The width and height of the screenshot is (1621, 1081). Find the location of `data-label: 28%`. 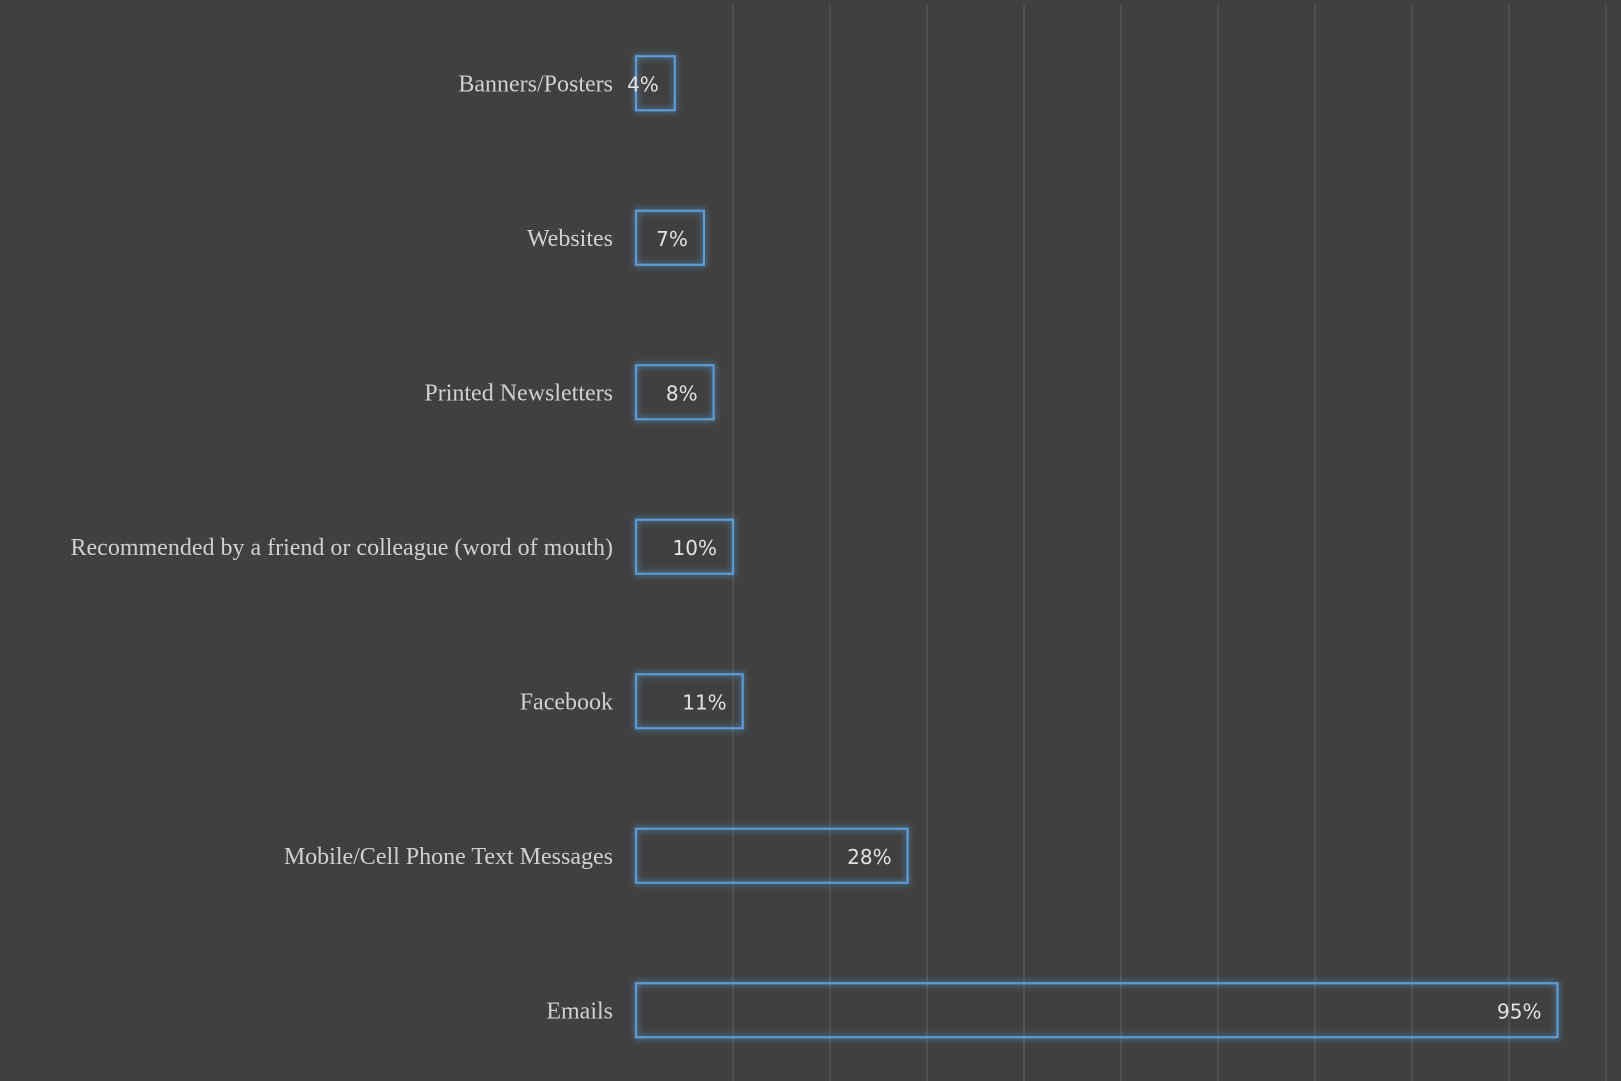

data-label: 28% is located at coordinates (869, 857).